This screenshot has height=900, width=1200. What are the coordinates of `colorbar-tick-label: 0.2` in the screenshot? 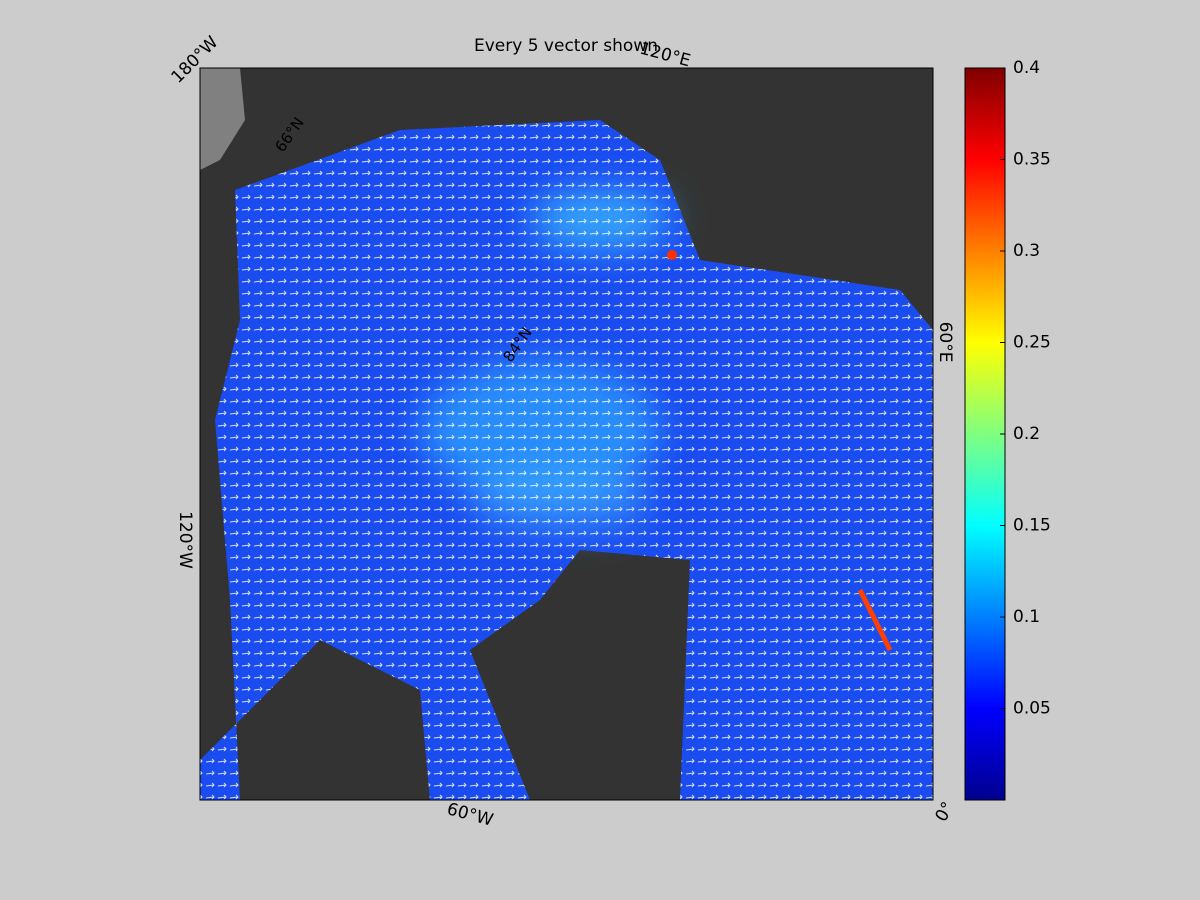 It's located at (1026, 434).